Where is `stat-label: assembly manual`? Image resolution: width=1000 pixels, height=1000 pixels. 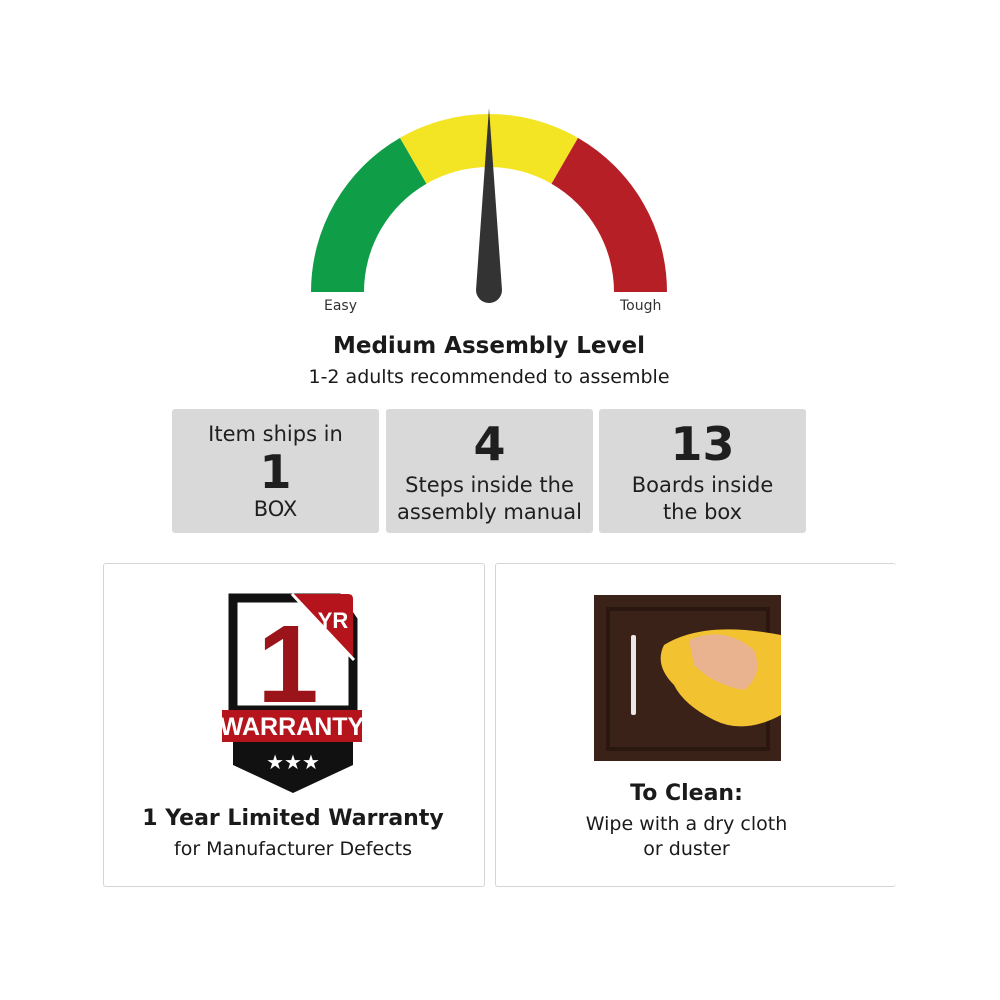
stat-label: assembly manual is located at coordinates (489, 512).